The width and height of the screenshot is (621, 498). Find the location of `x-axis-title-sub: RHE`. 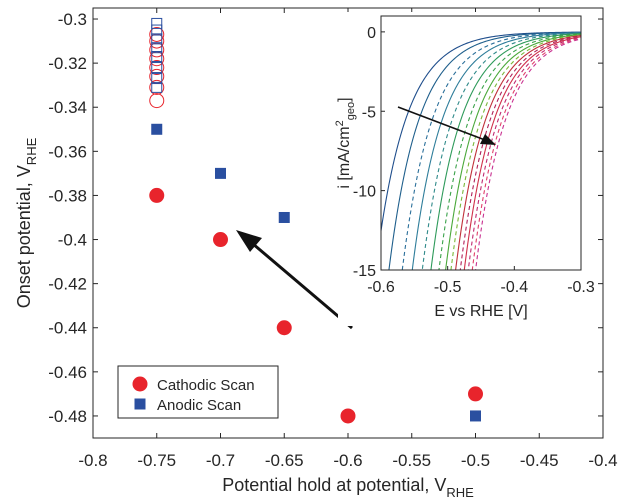

x-axis-title-sub: RHE is located at coordinates (460, 491).